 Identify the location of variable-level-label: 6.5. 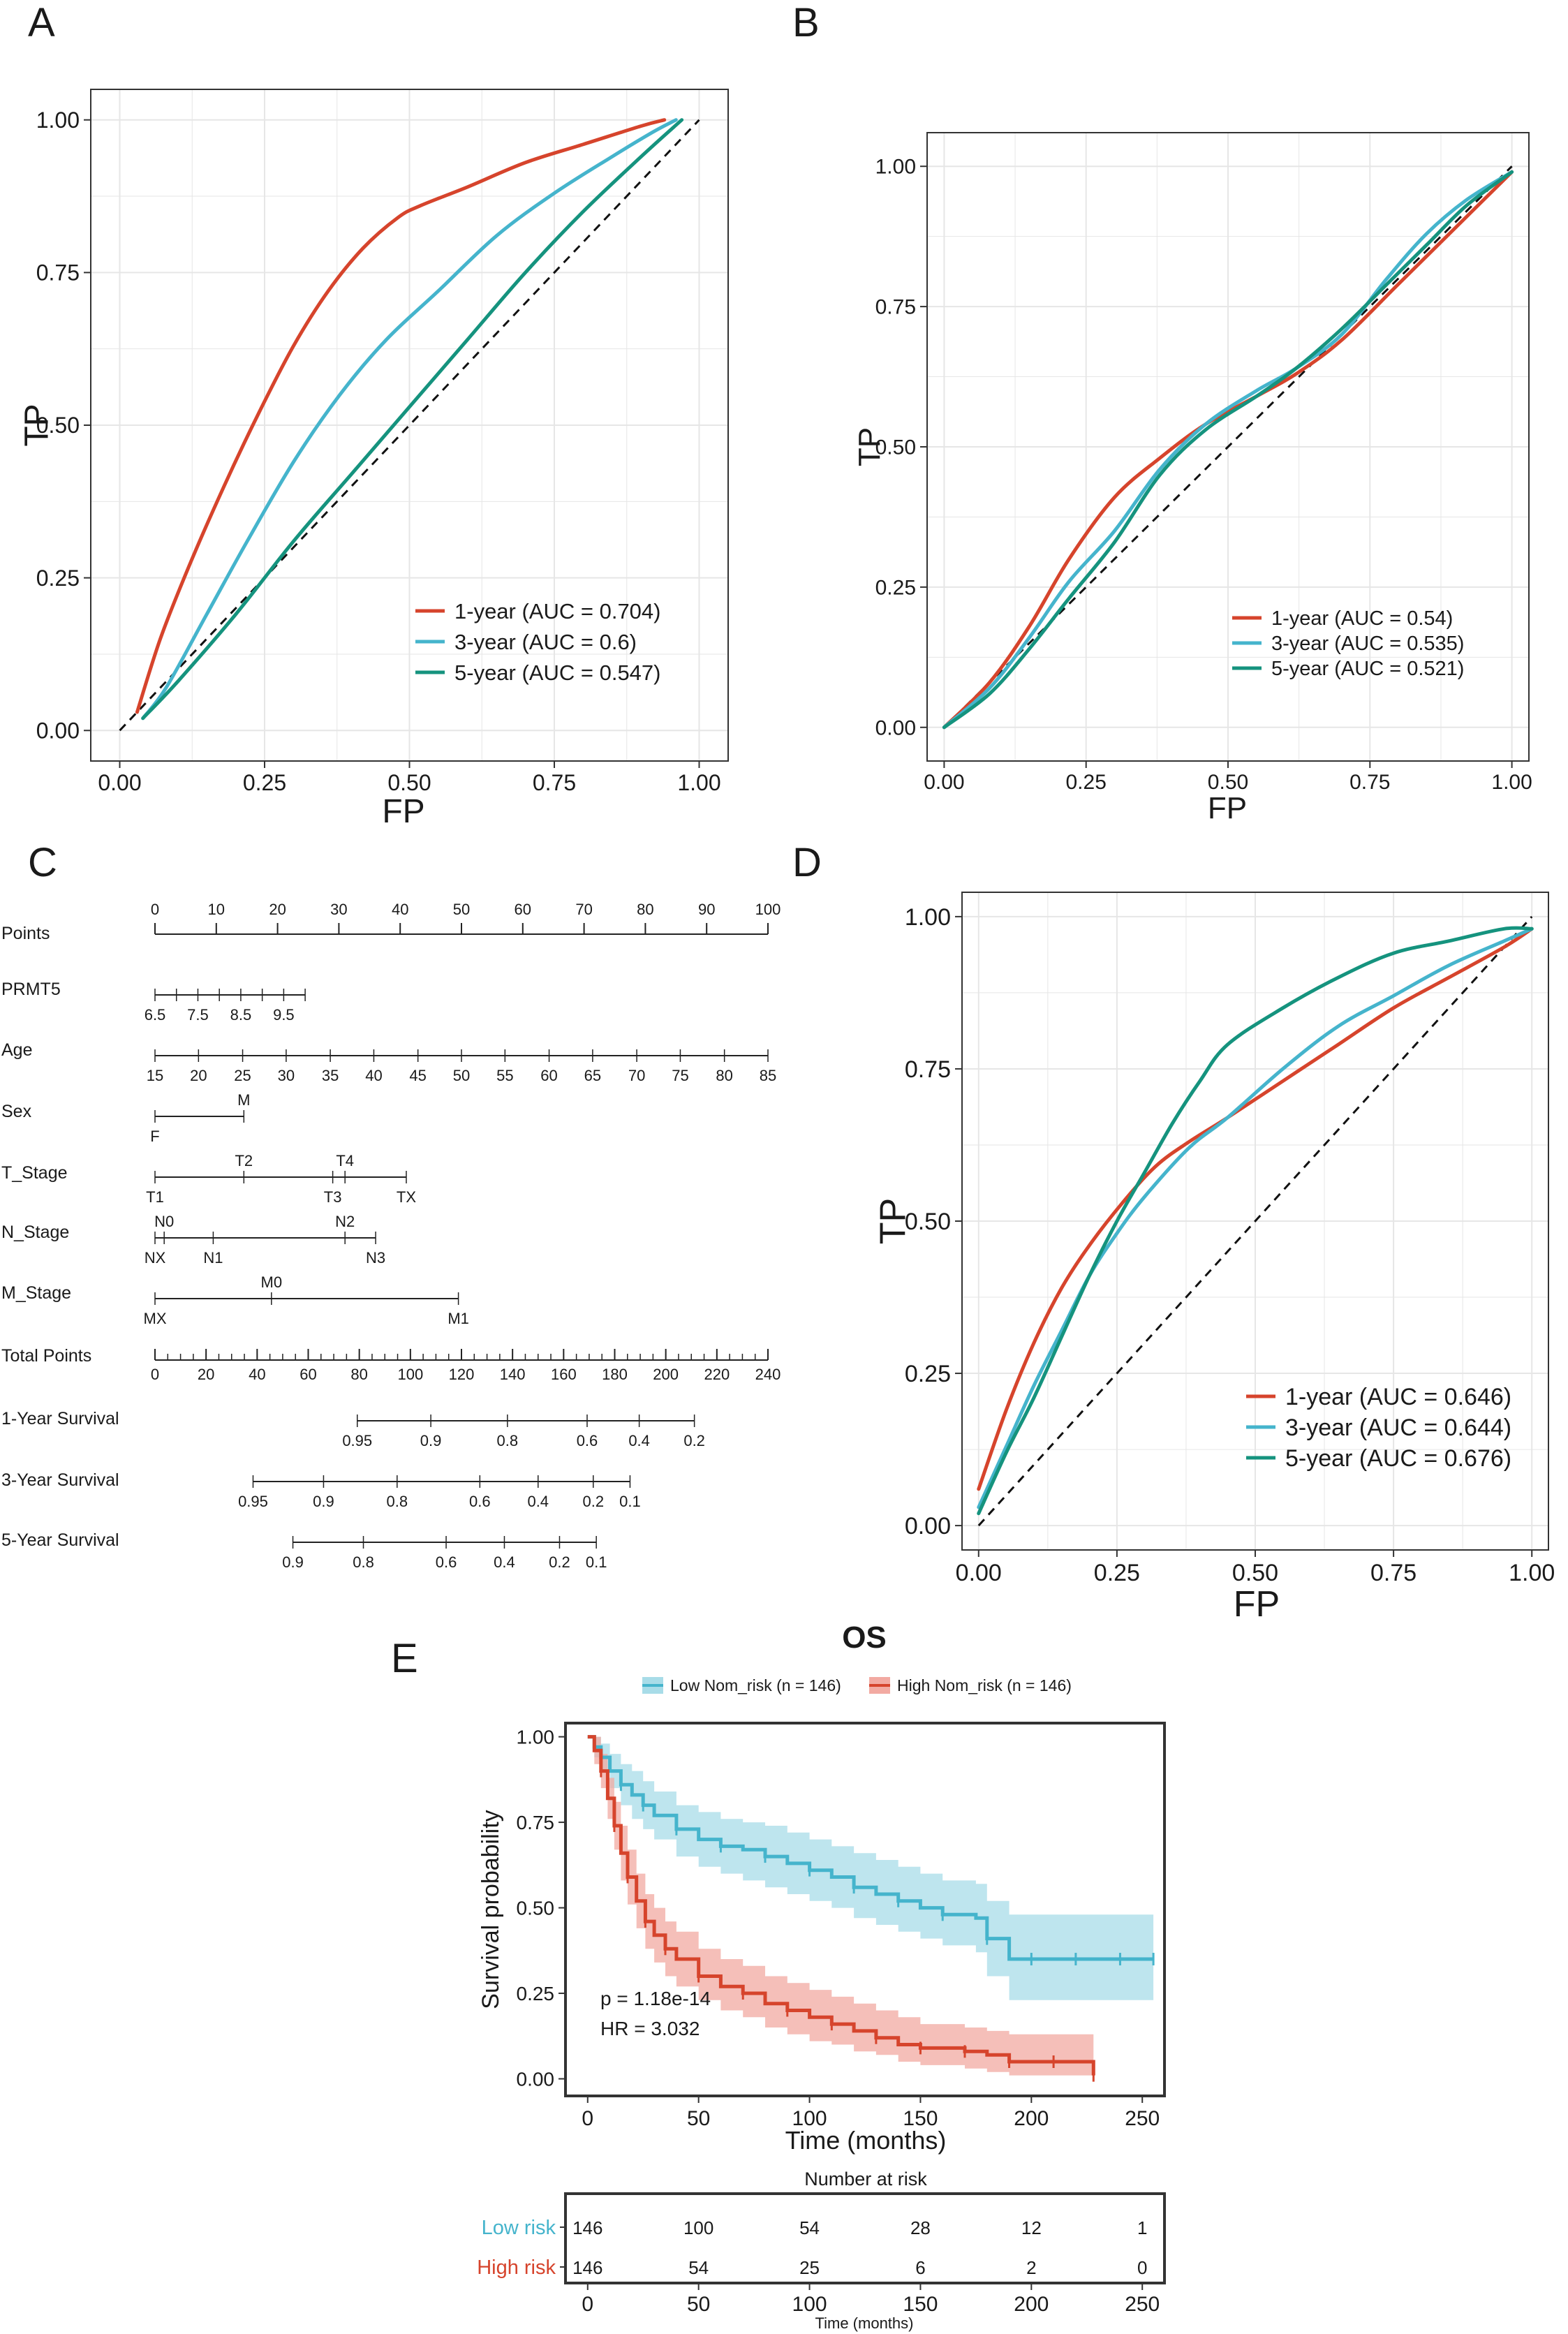
(156, 1015).